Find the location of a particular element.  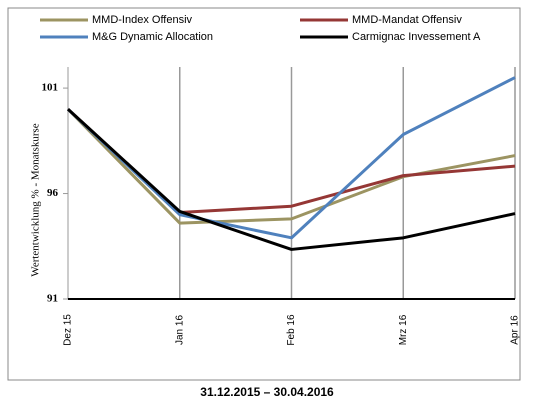

y-tick-label: 96 is located at coordinates (53, 193).